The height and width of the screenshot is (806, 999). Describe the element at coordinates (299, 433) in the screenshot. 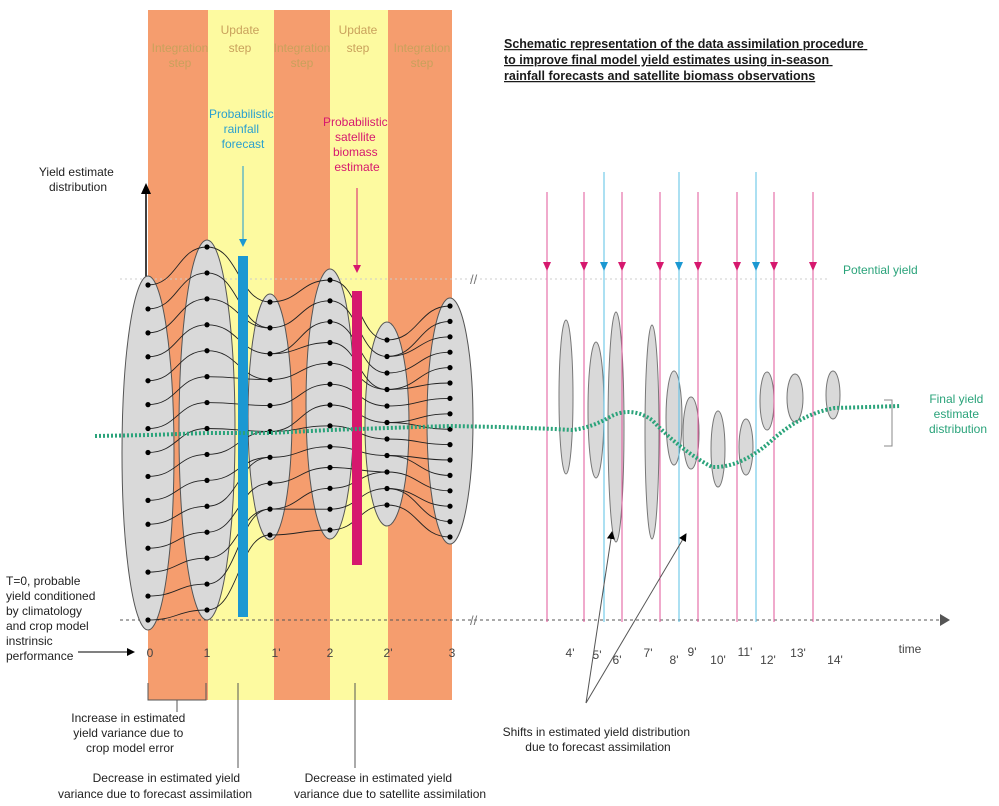

I see `ensemble-points` at that location.